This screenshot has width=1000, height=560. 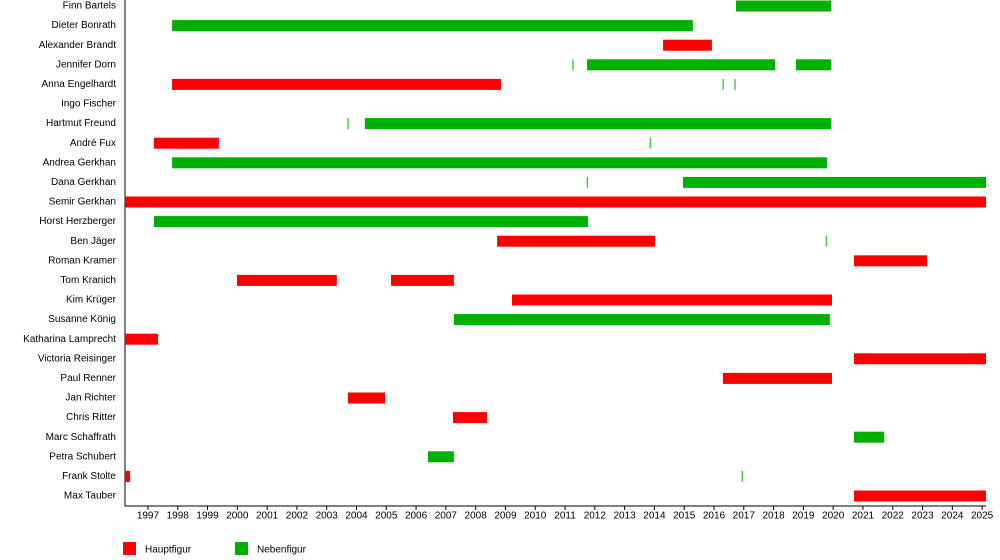 What do you see at coordinates (82, 202) in the screenshot?
I see `y-tick-label: Semir Gerkhan` at bounding box center [82, 202].